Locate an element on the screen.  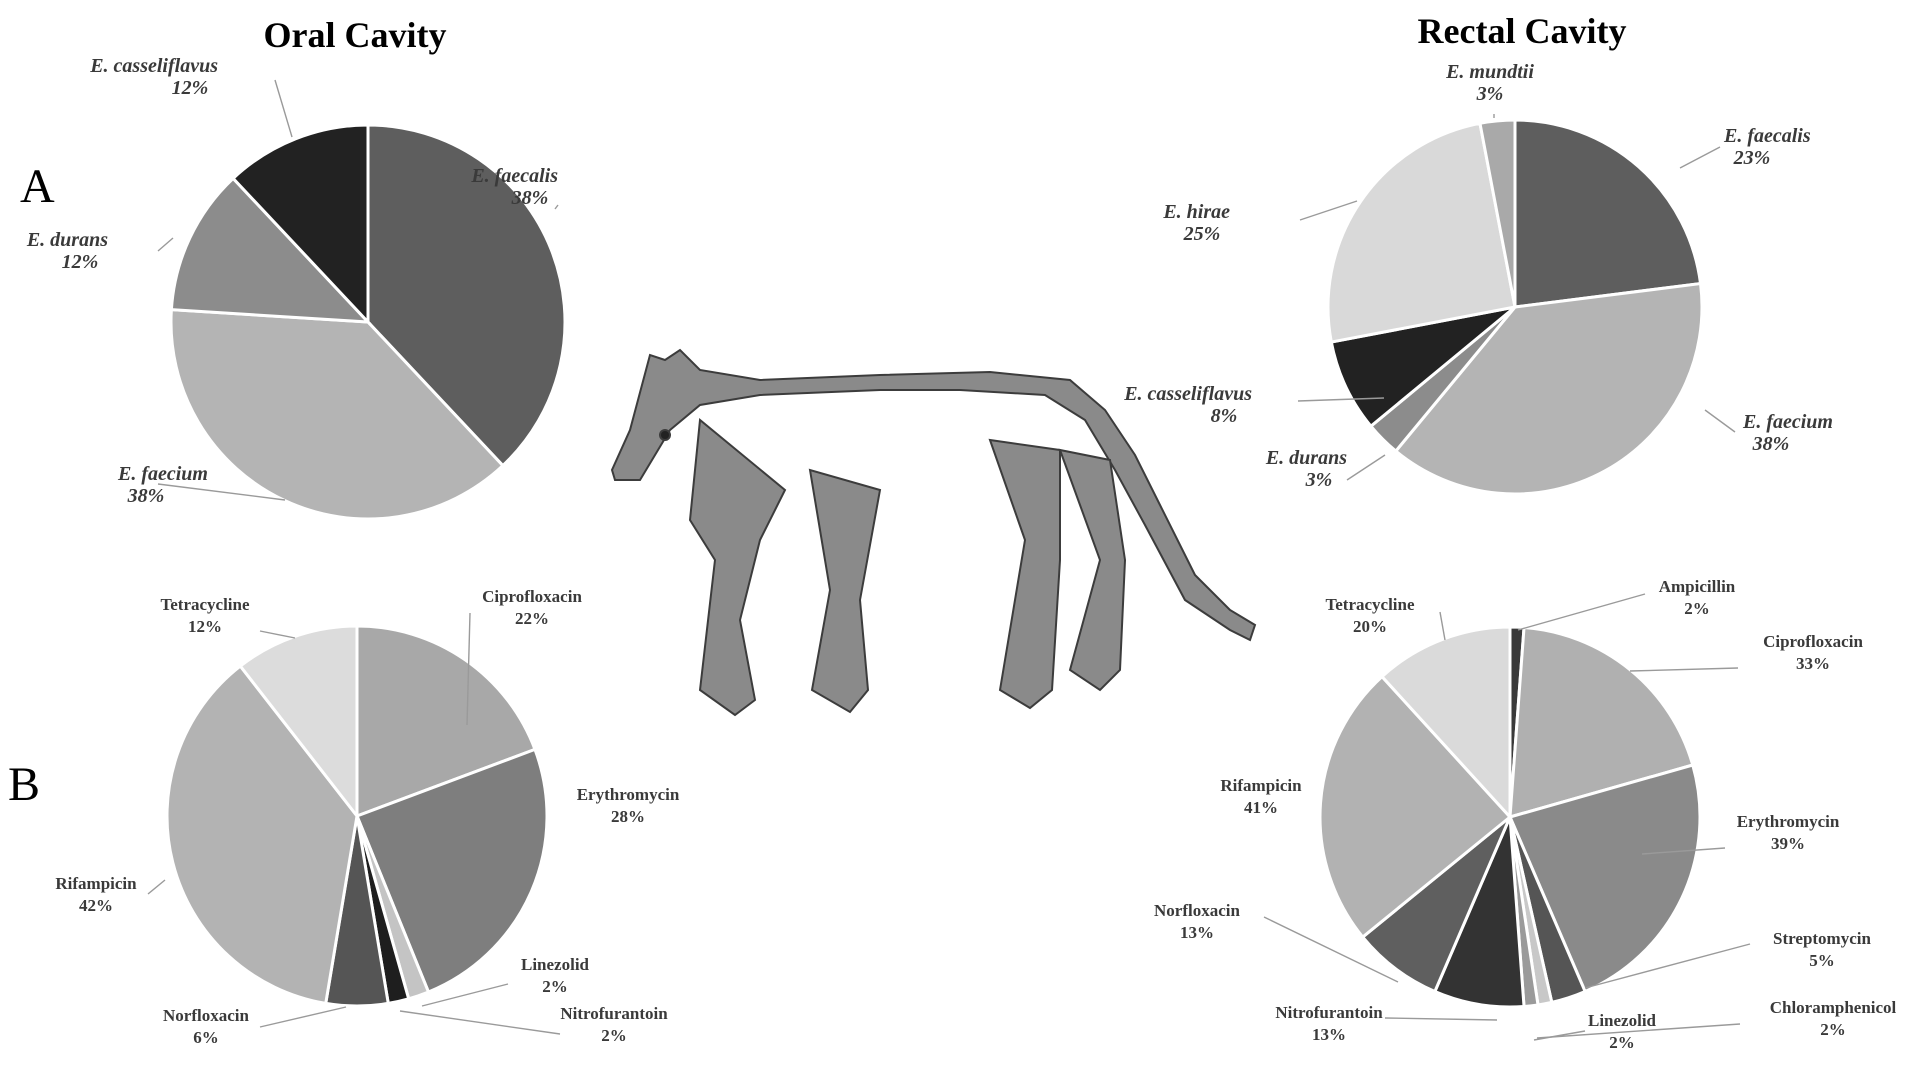
rectal-species-label-name-5: E. mundtii is located at coordinates (1489, 72).